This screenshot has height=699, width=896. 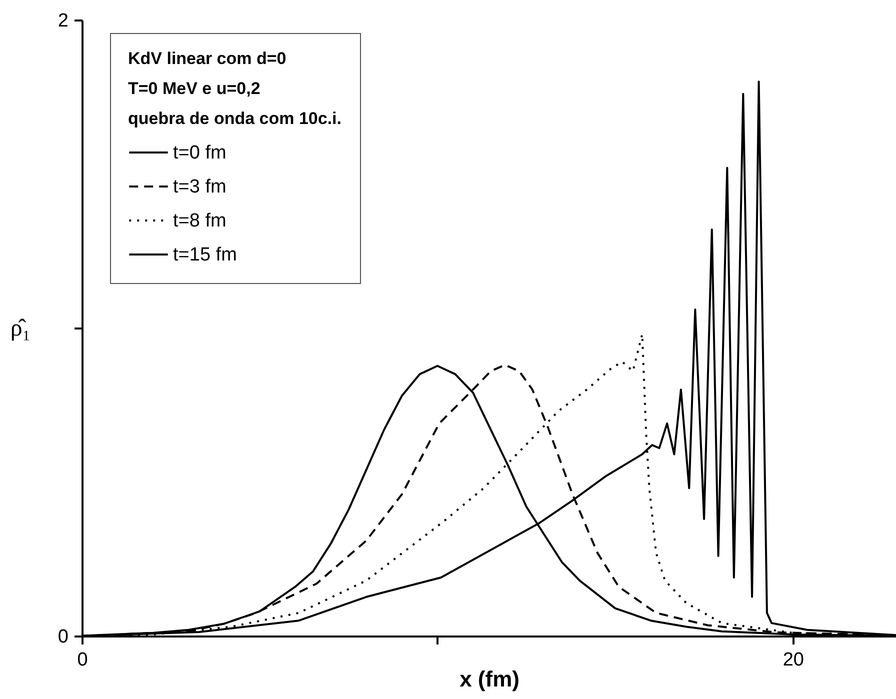 What do you see at coordinates (490, 679) in the screenshot?
I see `x-axis-title: x (fm)` at bounding box center [490, 679].